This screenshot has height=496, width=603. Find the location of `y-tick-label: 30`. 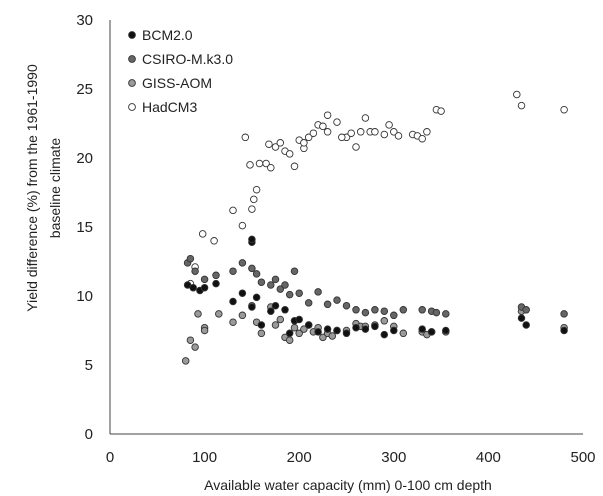

y-tick-label: 30 is located at coordinates (84, 20).